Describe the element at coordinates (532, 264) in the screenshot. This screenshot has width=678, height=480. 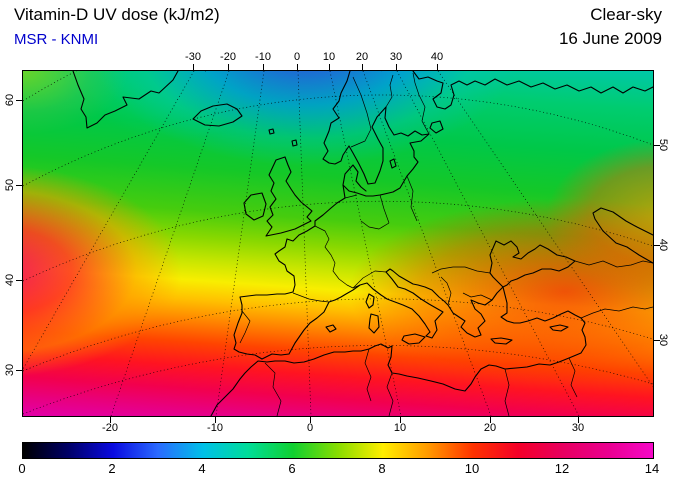
I see `coastline-black-sea` at that location.